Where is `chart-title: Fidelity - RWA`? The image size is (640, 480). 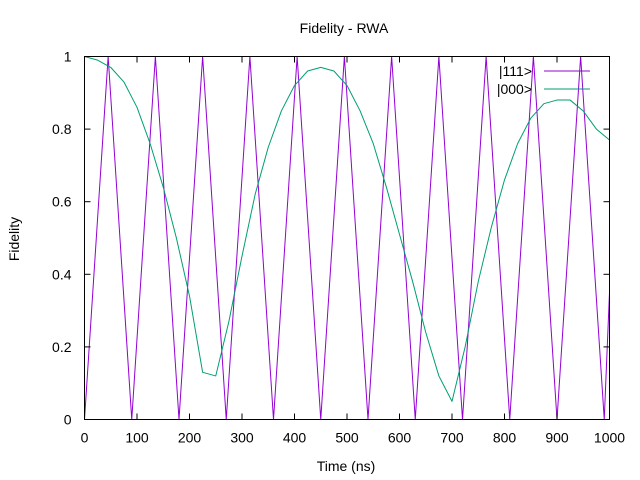 chart-title: Fidelity - RWA is located at coordinates (344, 28).